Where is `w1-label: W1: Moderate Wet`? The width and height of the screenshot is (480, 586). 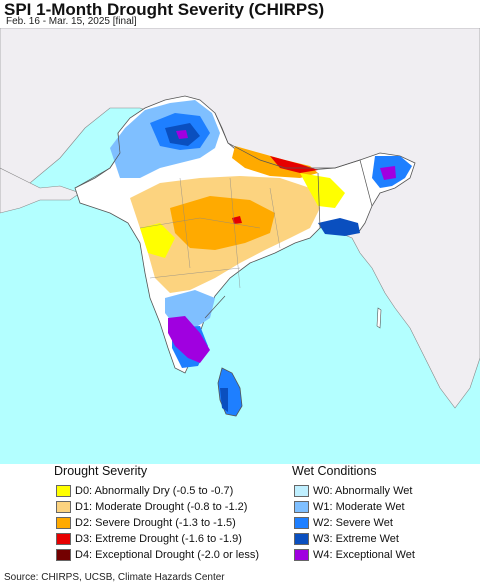 w1-label: W1: Moderate Wet is located at coordinates (359, 507).